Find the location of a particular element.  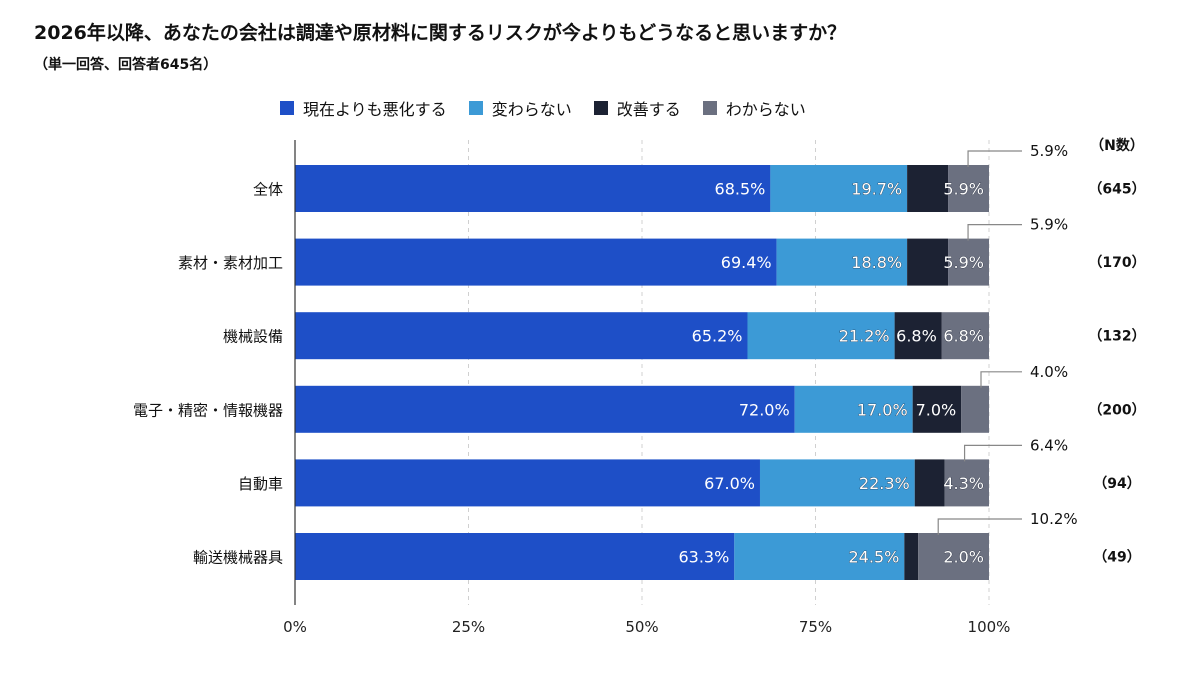

callout-label: 10.2% is located at coordinates (1054, 519).